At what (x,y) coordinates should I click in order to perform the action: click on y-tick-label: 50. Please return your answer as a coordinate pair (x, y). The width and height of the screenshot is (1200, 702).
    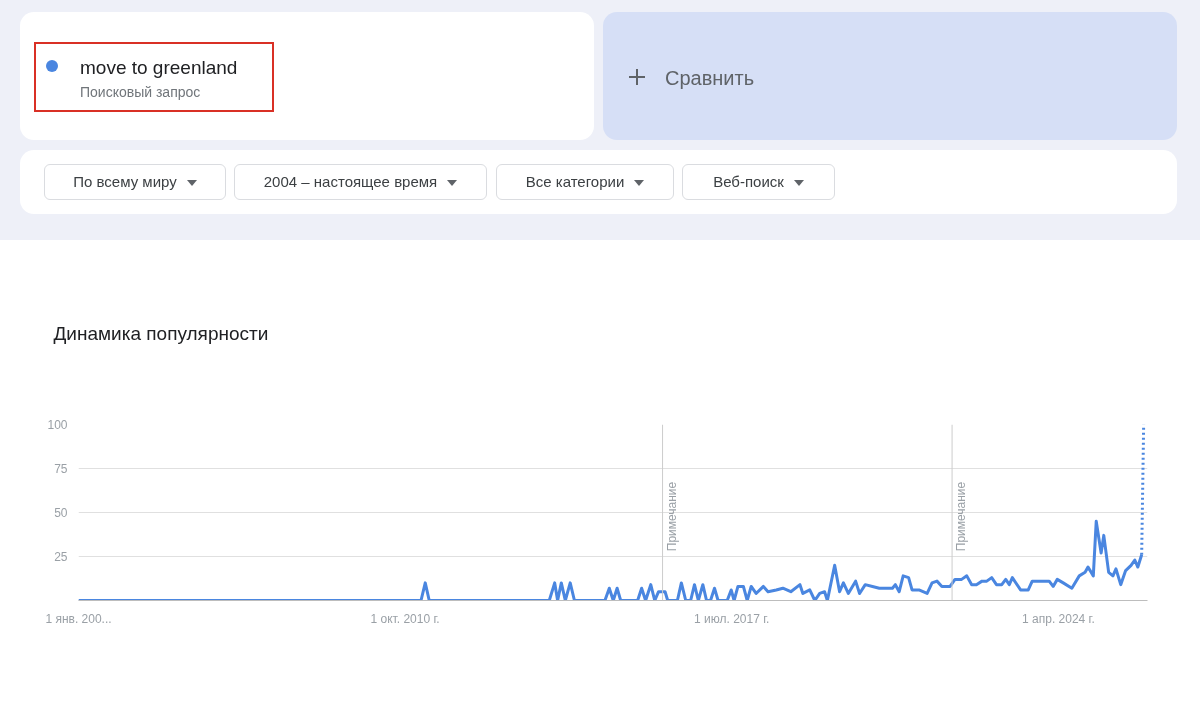
    Looking at the image, I should click on (61, 513).